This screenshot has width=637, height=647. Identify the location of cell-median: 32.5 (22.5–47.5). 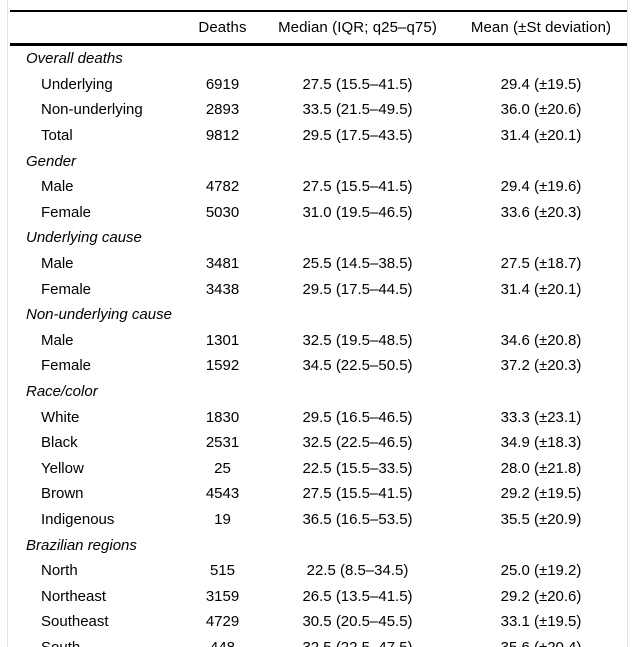
(357, 641).